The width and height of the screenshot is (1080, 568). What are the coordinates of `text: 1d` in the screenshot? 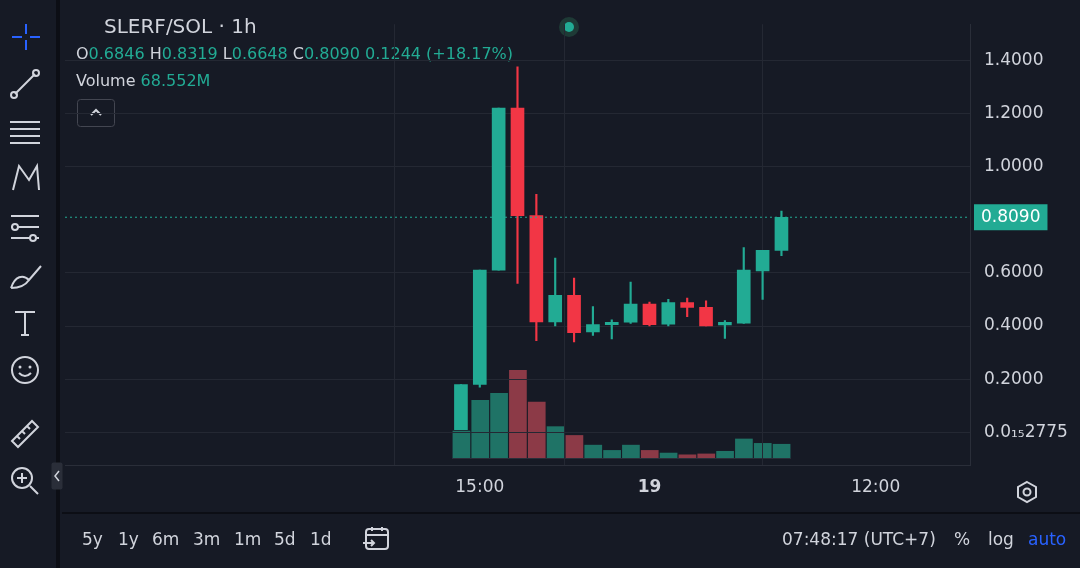 It's located at (321, 539).